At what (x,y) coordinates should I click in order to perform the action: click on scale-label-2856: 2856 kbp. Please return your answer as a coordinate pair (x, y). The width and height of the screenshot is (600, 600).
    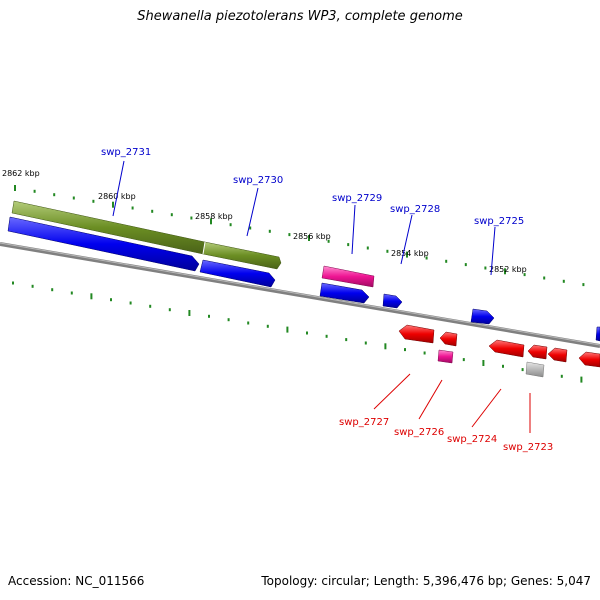
    Looking at the image, I should click on (312, 236).